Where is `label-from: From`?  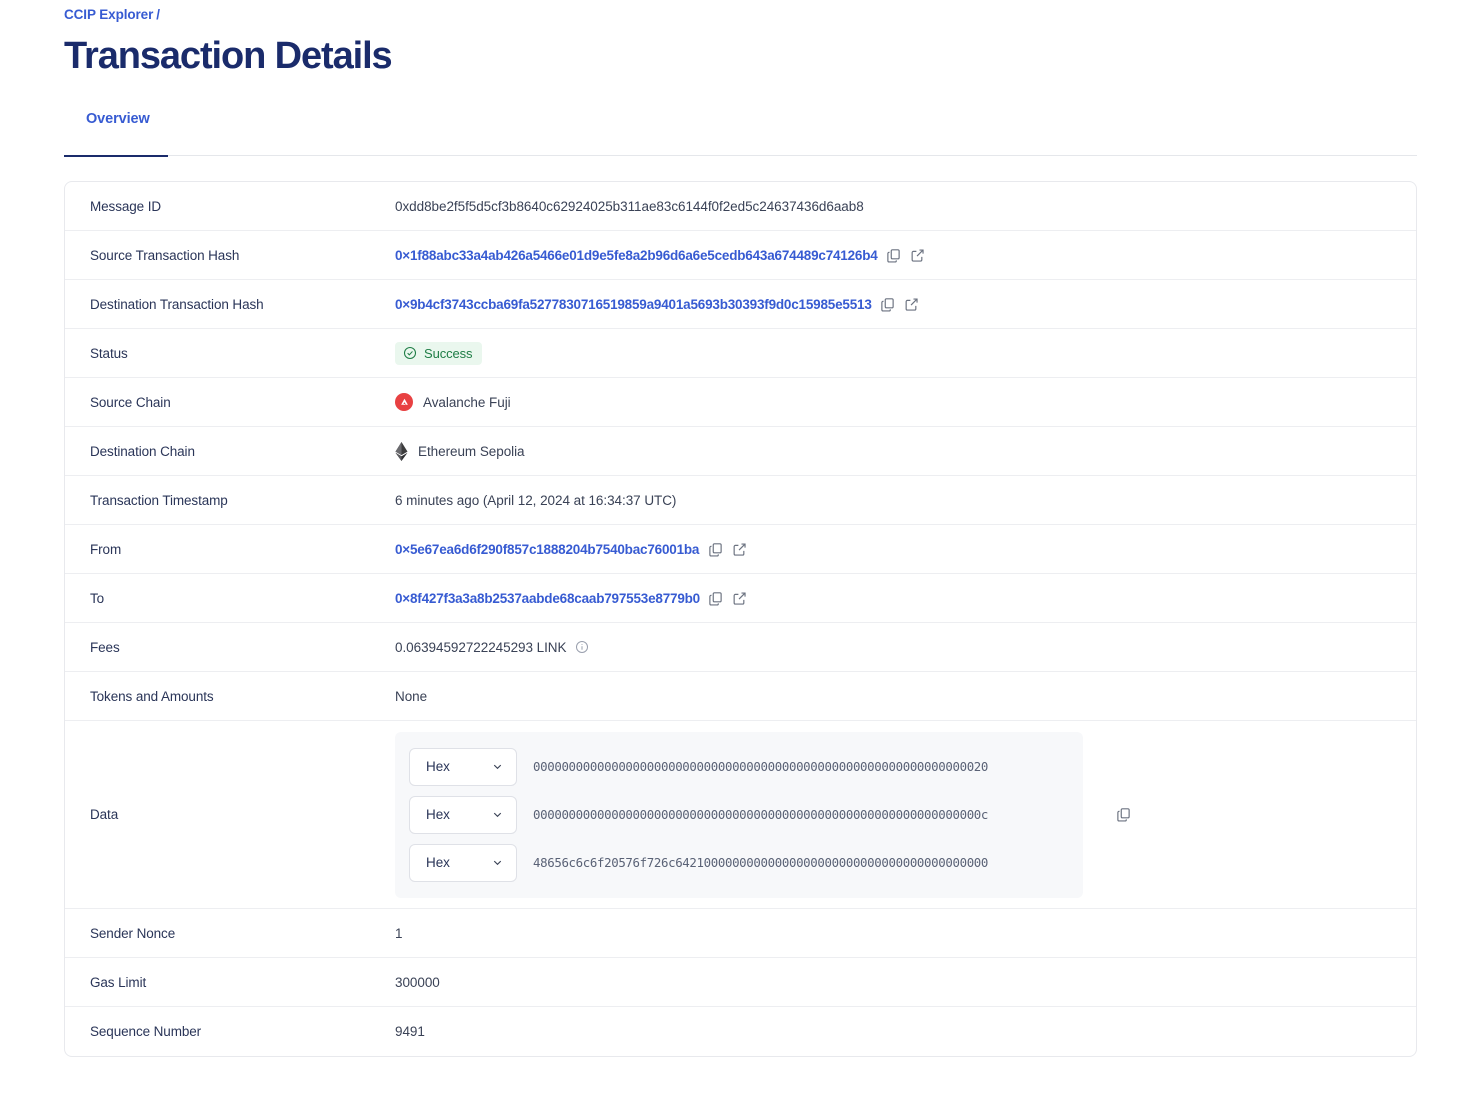
label-from: From is located at coordinates (106, 549).